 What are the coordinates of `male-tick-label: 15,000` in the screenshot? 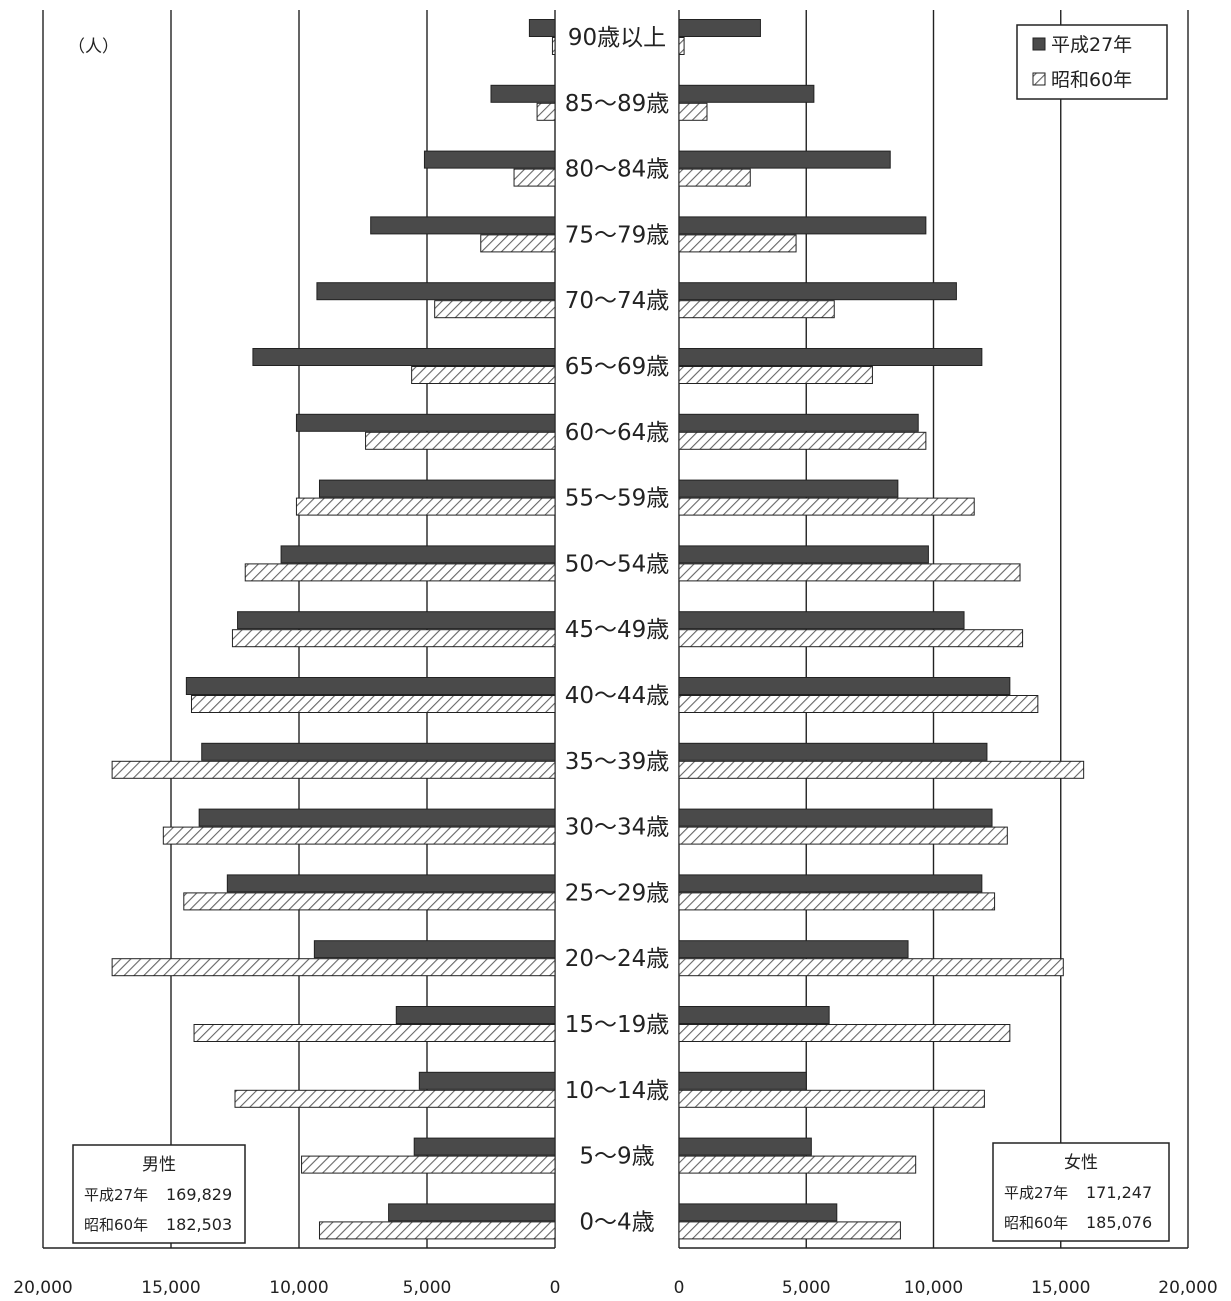 It's located at (170, 1288).